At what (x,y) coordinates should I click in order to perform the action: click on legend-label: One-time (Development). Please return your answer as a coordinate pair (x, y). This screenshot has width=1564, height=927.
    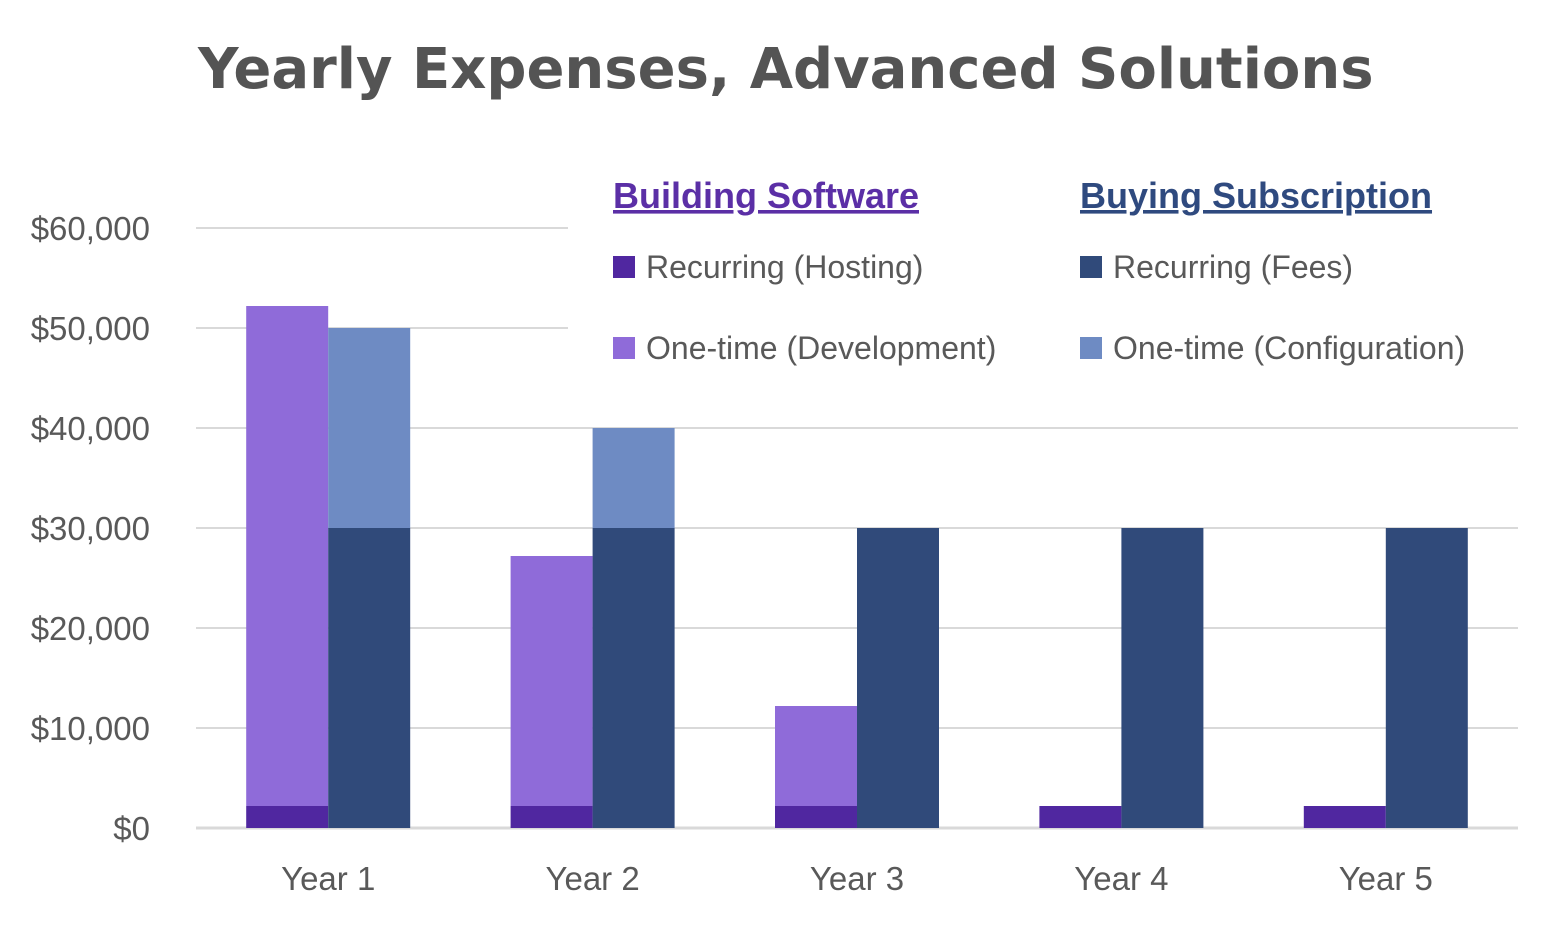
    Looking at the image, I should click on (821, 348).